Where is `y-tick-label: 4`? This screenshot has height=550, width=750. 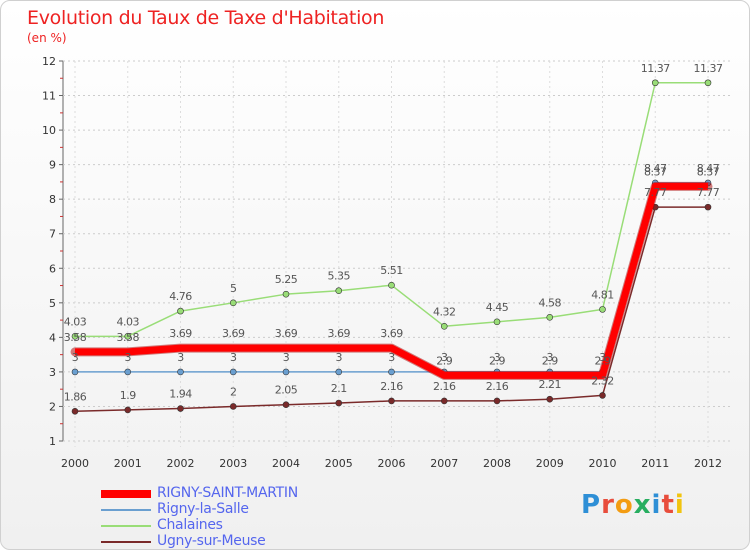
y-tick-label: 4 is located at coordinates (52, 337).